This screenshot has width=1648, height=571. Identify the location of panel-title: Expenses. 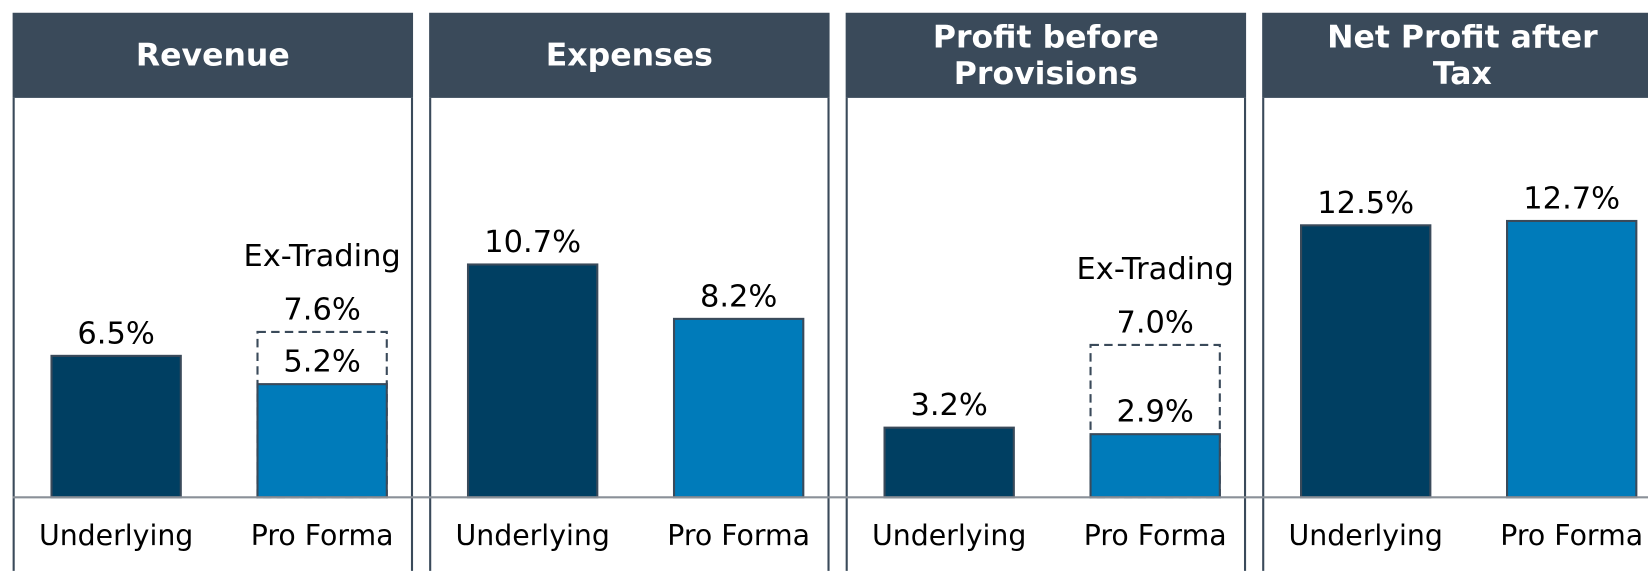
(629, 55).